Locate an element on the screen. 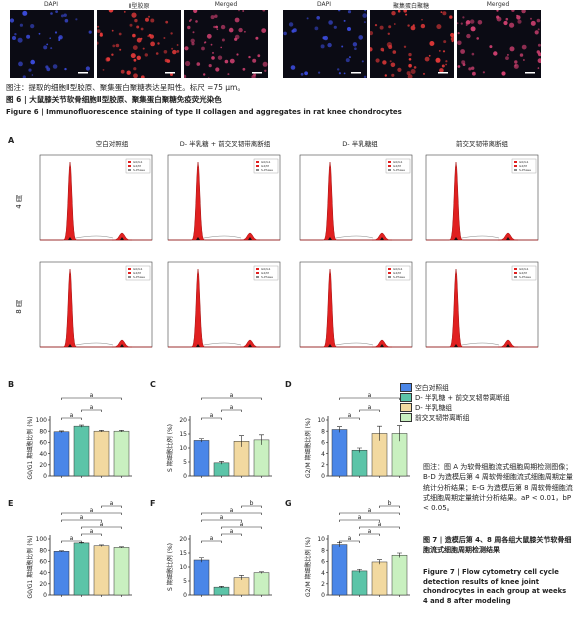 The height and width of the screenshot is (622, 580). if-label-aggrecan: 聚集蛋白聚糖 is located at coordinates (410, 6).